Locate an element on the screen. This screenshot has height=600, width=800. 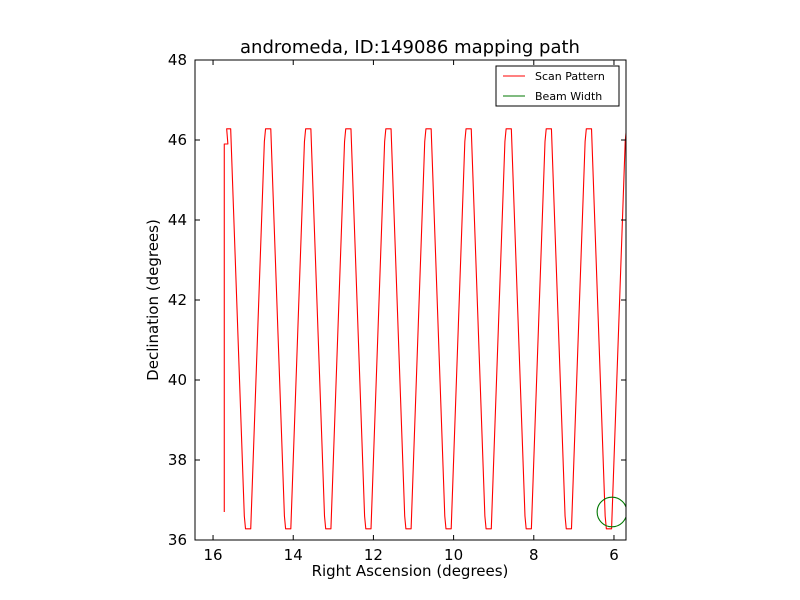
x-axis-label: Right Ascension (degrees) is located at coordinates (410, 571).